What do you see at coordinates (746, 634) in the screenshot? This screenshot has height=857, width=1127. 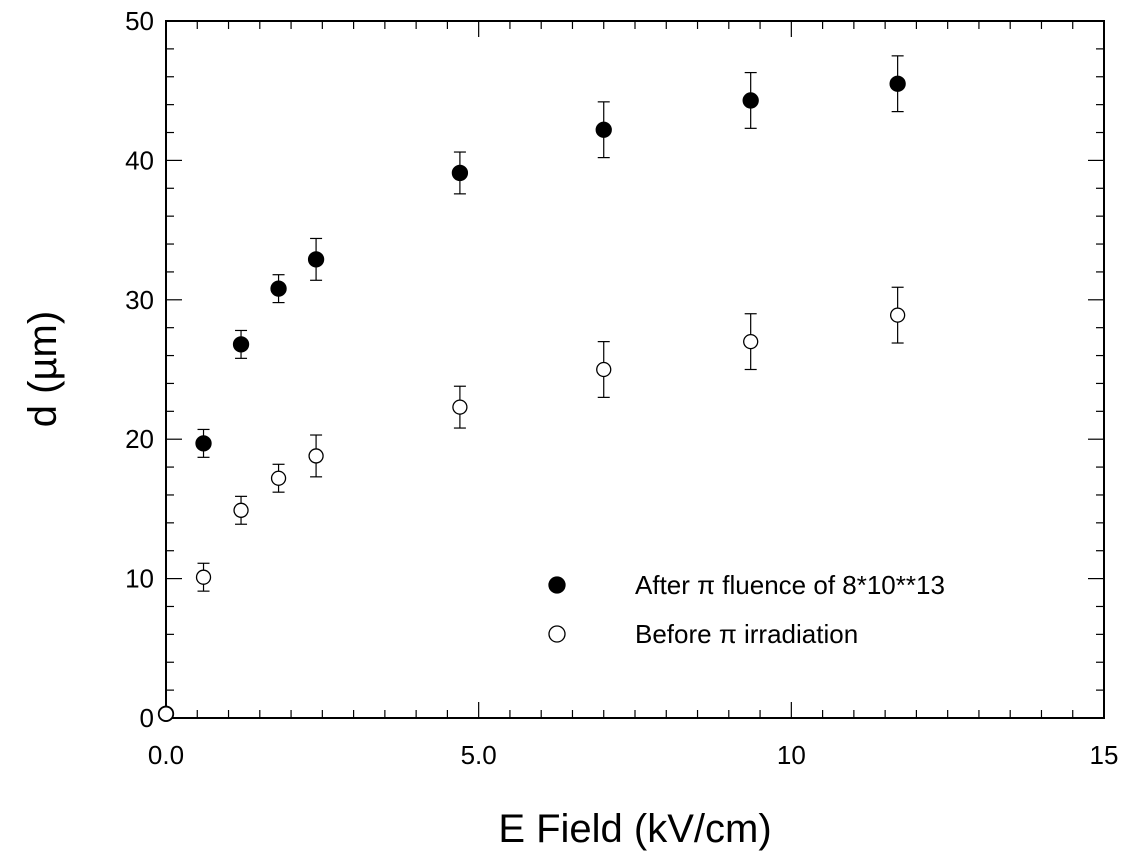 I see `legend-label: Before π irradiation` at bounding box center [746, 634].